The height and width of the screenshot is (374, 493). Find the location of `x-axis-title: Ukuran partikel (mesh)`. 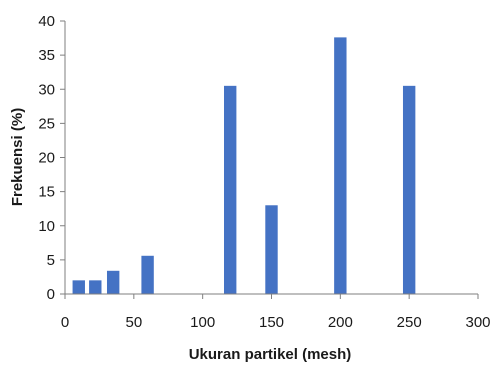

x-axis-title: Ukuran partikel (mesh) is located at coordinates (270, 354).